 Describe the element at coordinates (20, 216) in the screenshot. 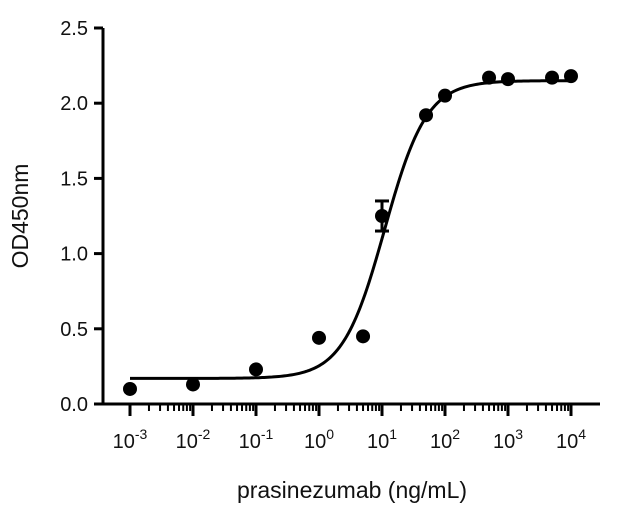

I see `y-axis-title: OD450nm` at that location.